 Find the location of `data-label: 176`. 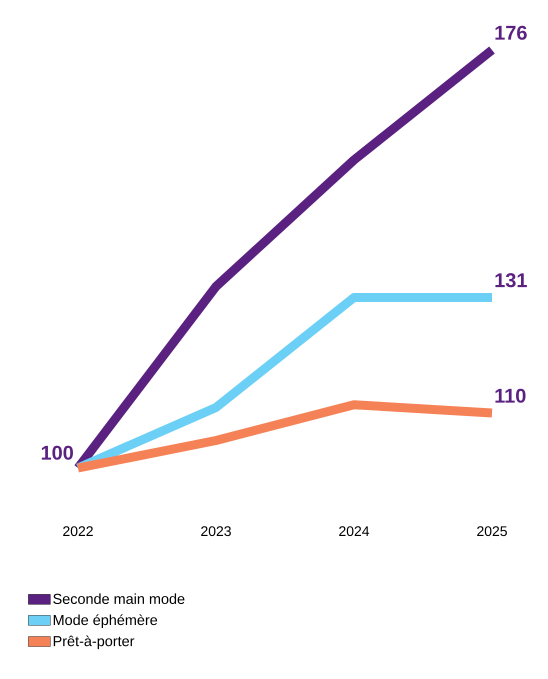

data-label: 176 is located at coordinates (511, 33).